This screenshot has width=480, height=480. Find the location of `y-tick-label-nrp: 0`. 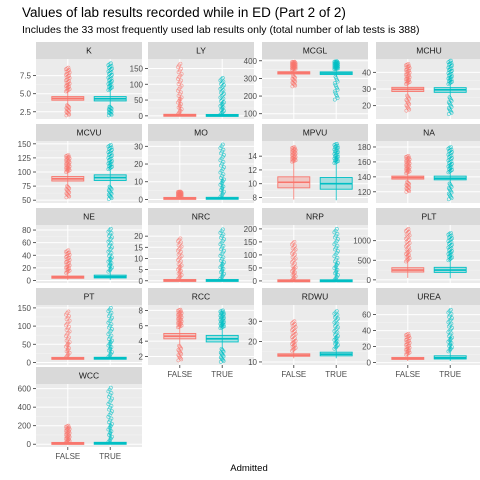

y-tick-label-nrp: 0 is located at coordinates (255, 281).